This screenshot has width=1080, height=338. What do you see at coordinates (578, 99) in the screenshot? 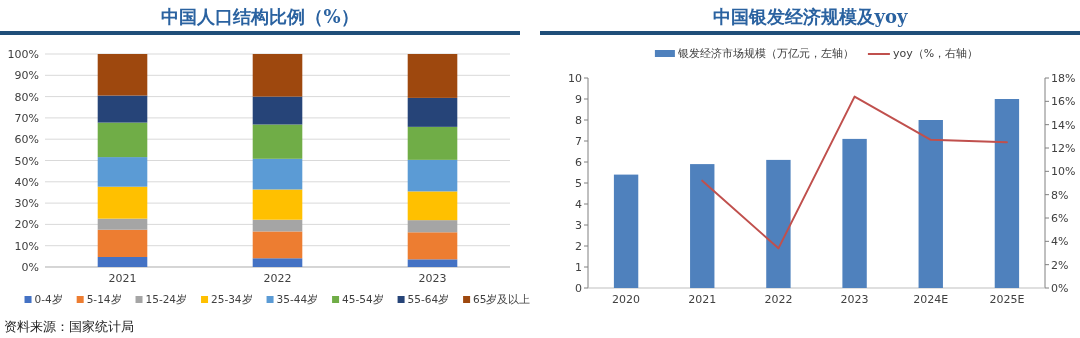
I see `y-tick-label: 9` at bounding box center [578, 99].